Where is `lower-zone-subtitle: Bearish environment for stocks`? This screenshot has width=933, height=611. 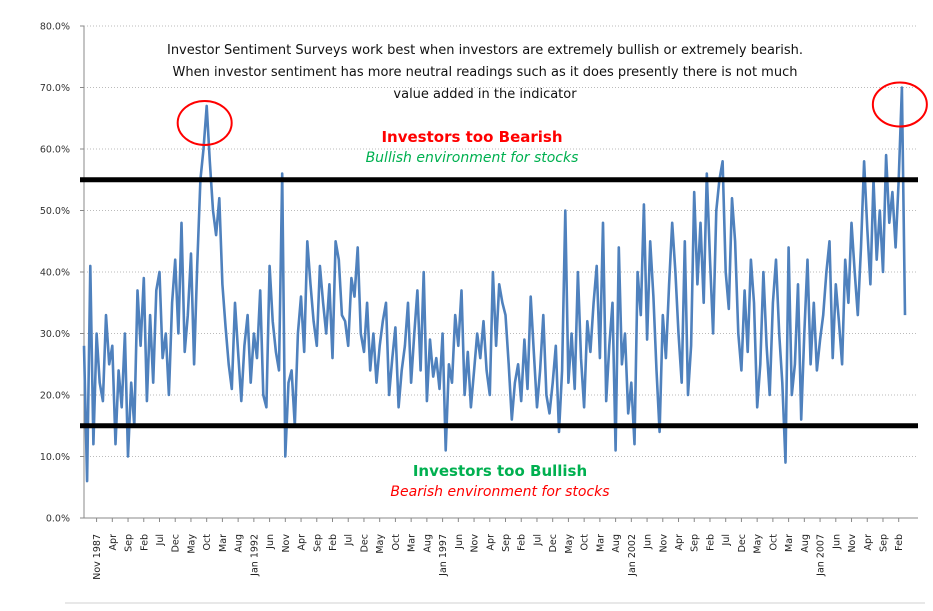 lower-zone-subtitle: Bearish environment for stocks is located at coordinates (499, 492).